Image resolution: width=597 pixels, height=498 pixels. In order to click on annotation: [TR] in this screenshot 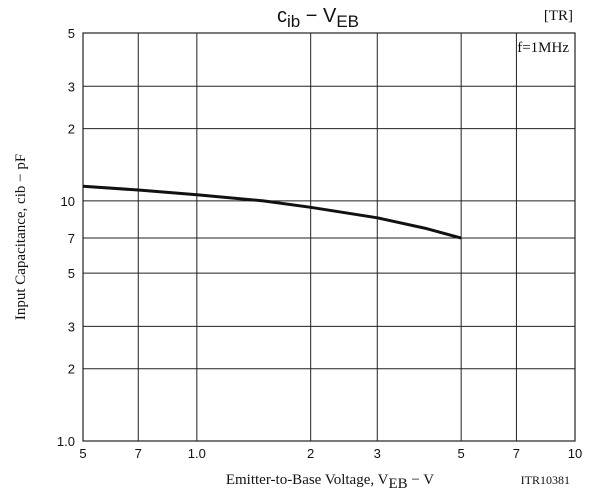, I will do `click(558, 16)`.